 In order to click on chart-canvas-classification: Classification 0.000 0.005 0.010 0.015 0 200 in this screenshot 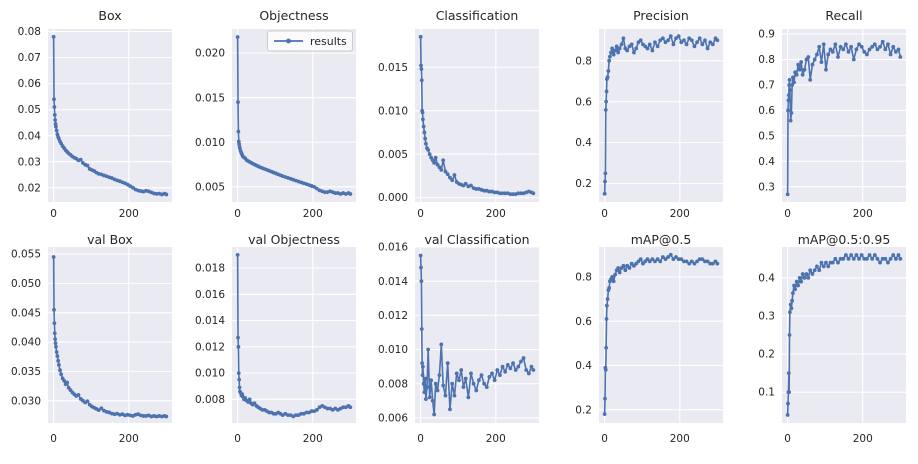, I will do `click(459, 114)`.